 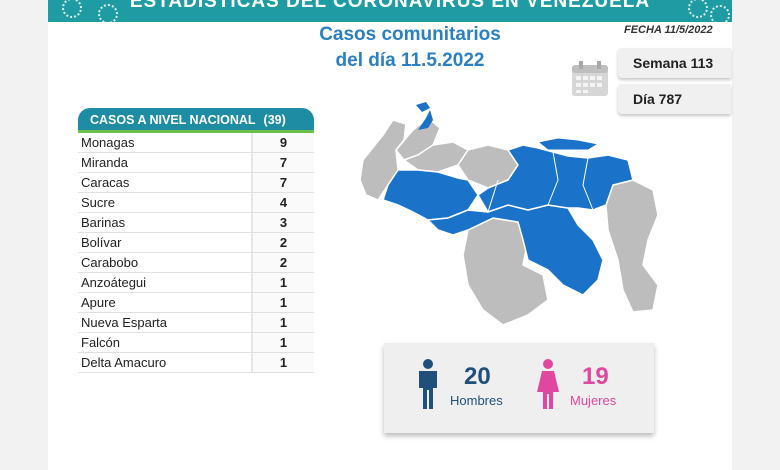 I want to click on state-name: Apure, so click(x=165, y=302).